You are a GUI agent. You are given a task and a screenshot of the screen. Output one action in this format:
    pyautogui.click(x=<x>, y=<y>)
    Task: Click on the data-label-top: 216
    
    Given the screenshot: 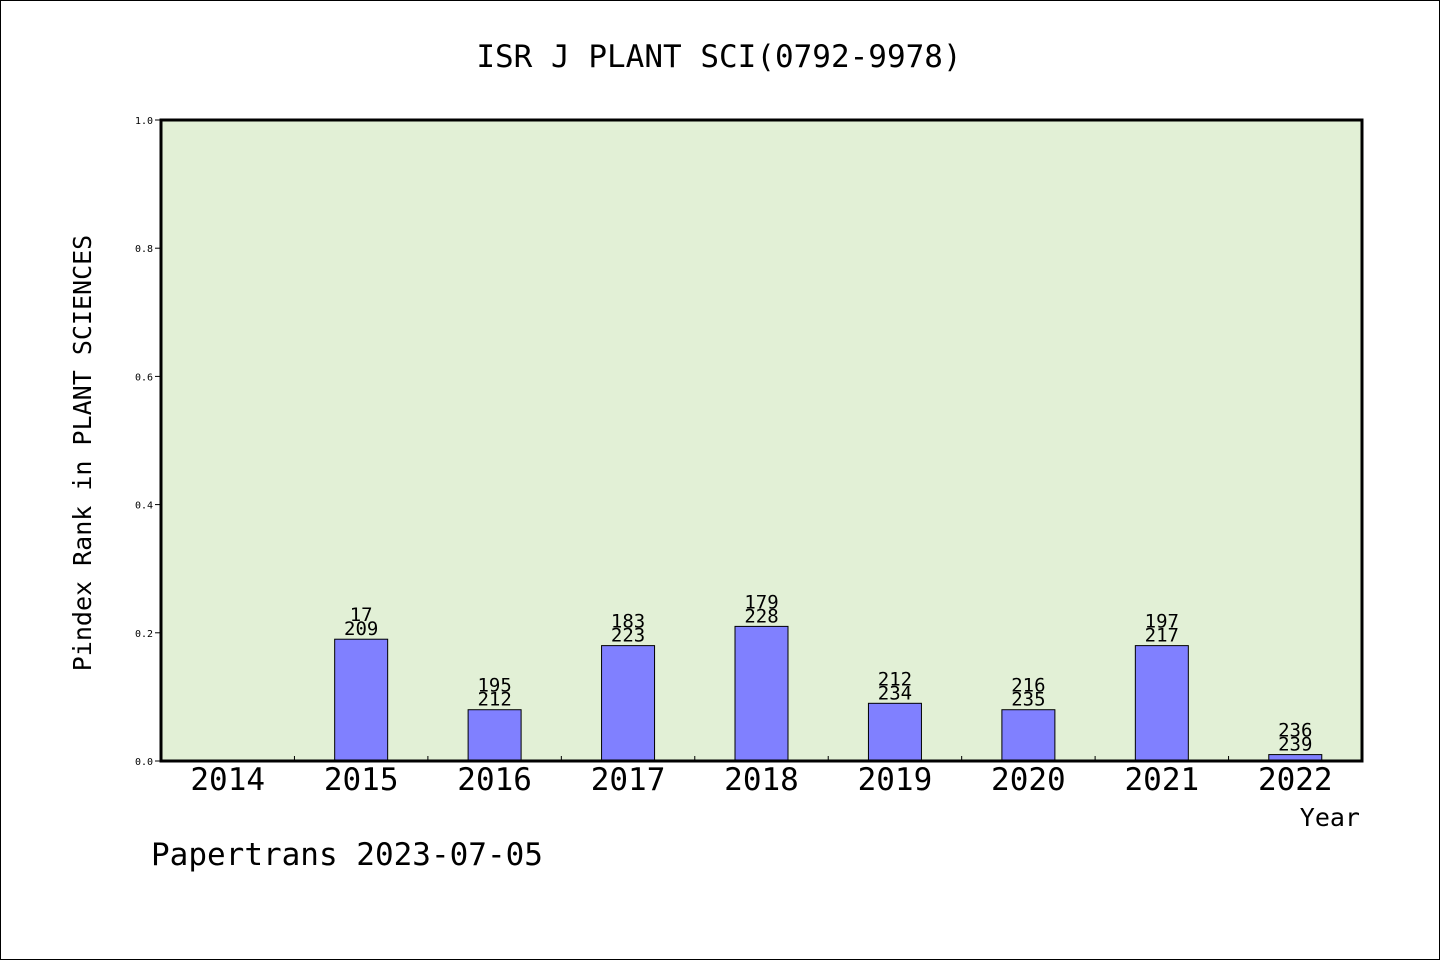 What is the action you would take?
    pyautogui.click(x=1028, y=686)
    